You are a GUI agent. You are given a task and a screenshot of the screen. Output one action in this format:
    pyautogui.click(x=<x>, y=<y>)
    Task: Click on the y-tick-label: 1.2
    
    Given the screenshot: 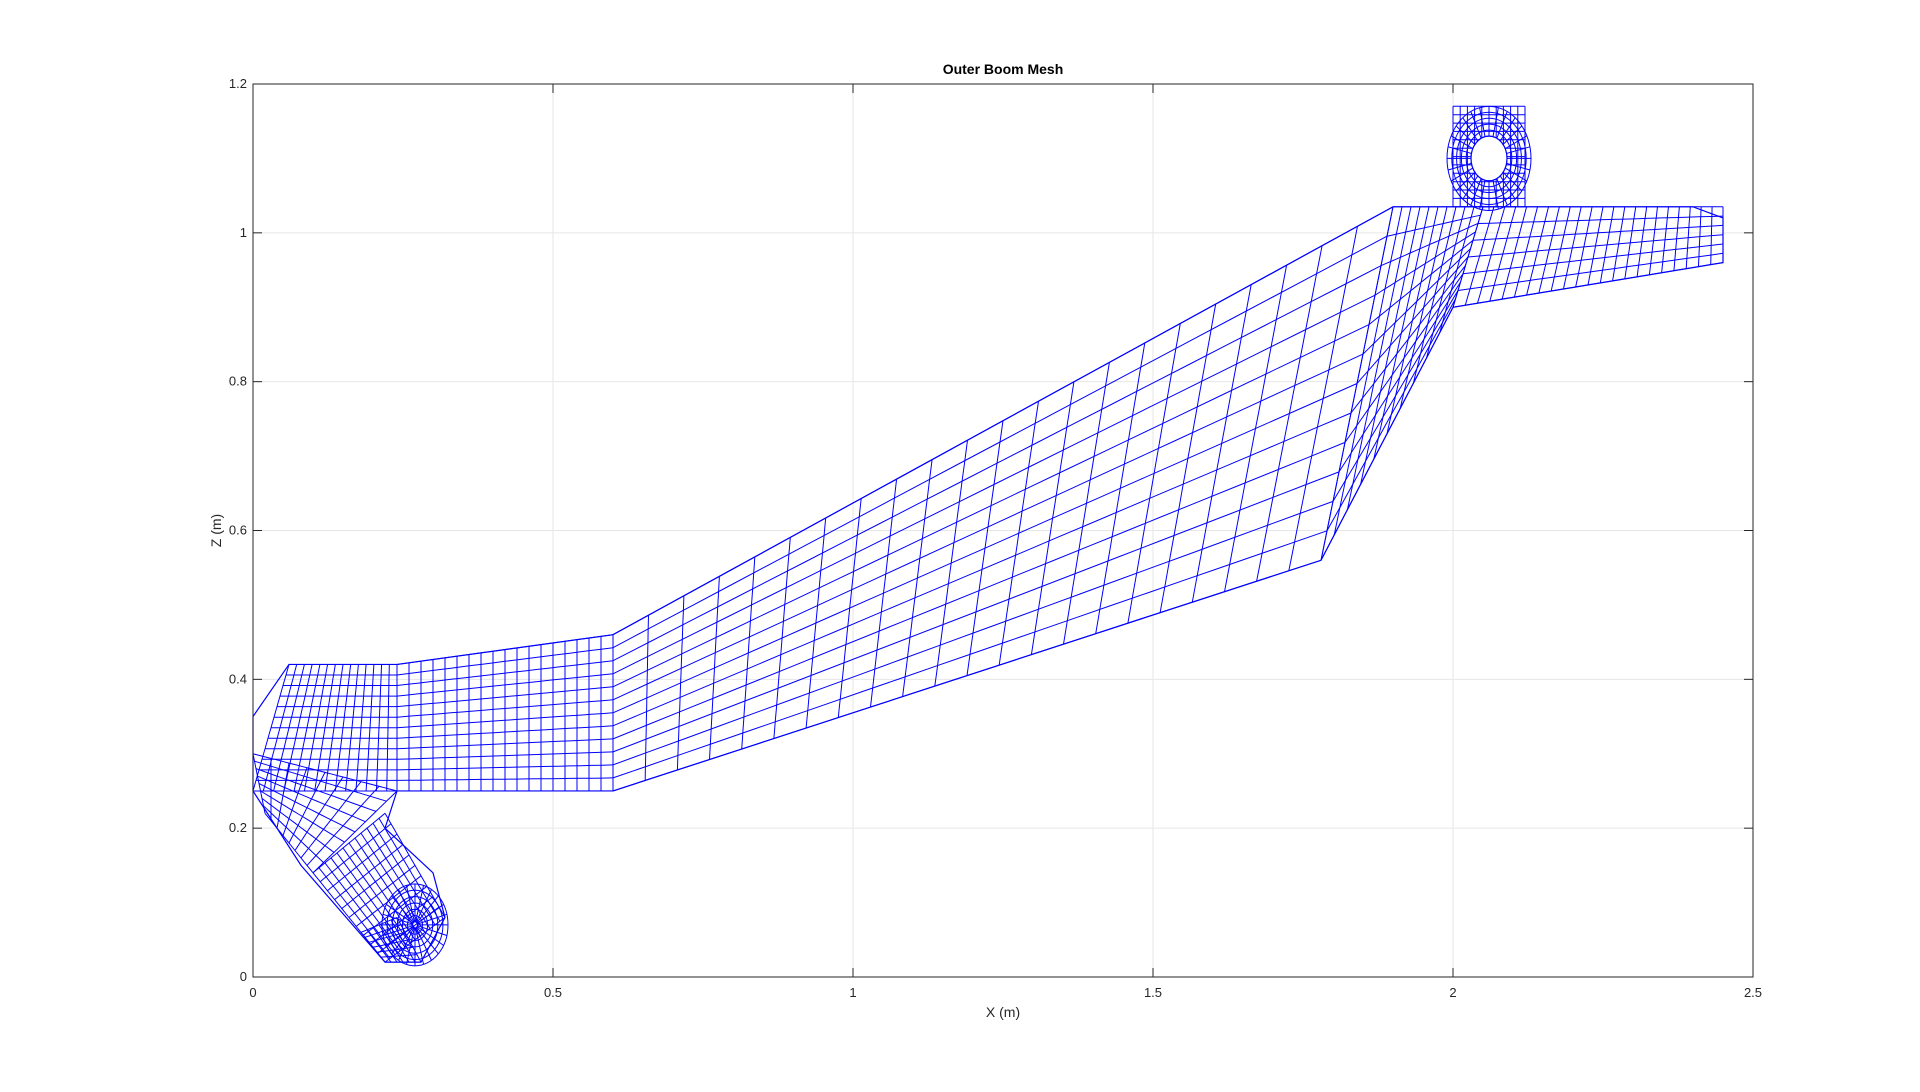 What is the action you would take?
    pyautogui.click(x=238, y=83)
    